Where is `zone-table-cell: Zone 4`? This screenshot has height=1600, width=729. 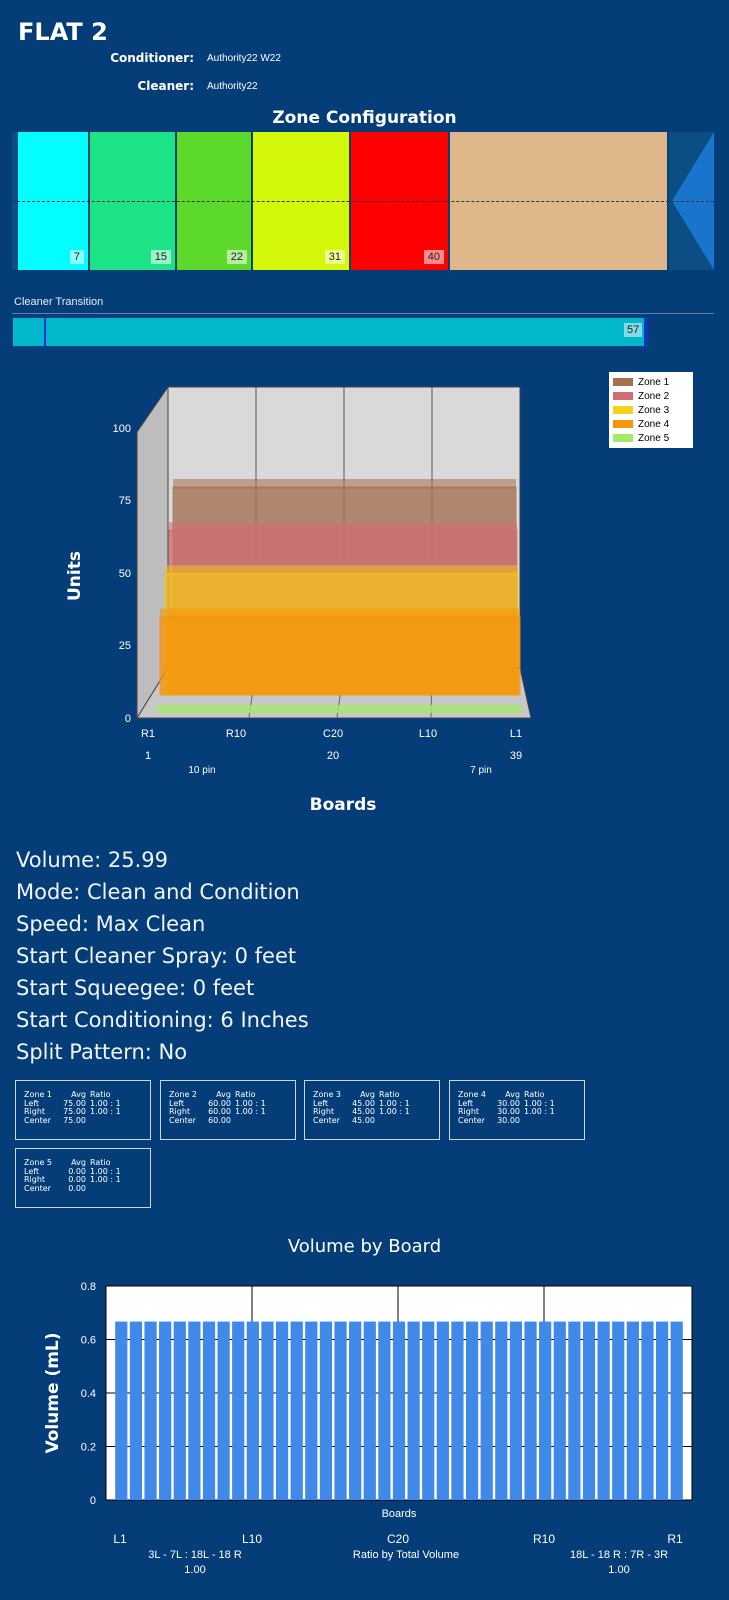
zone-table-cell: Zone 4 is located at coordinates (472, 1094).